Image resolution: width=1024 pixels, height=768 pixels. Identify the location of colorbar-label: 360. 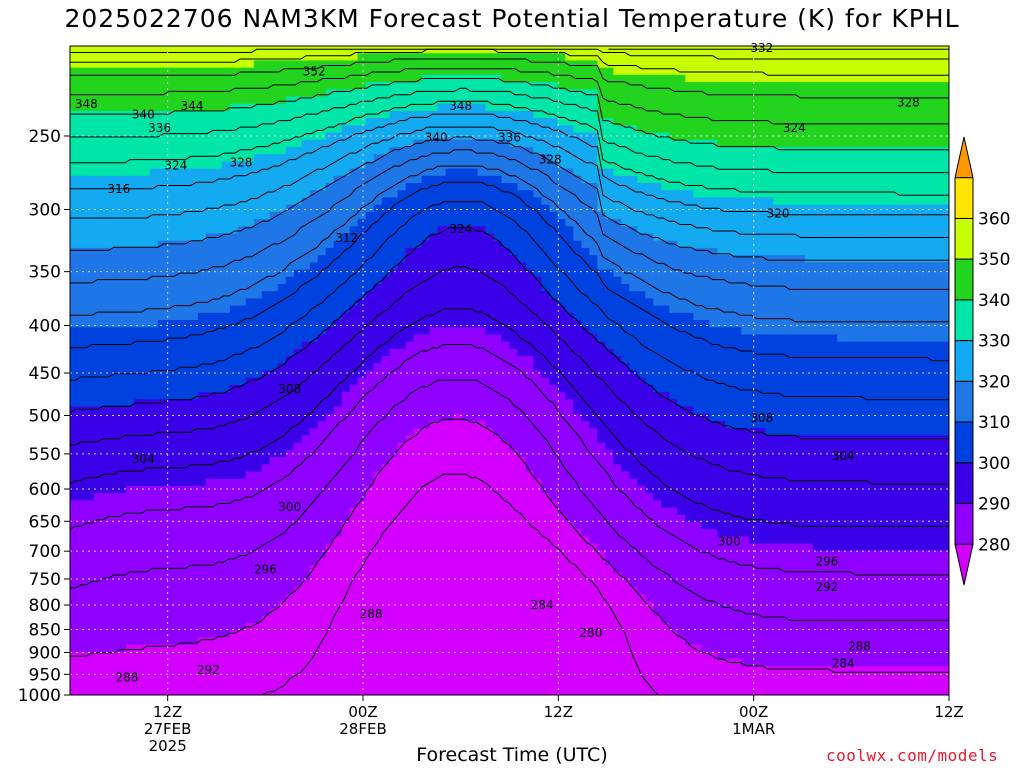
(994, 219).